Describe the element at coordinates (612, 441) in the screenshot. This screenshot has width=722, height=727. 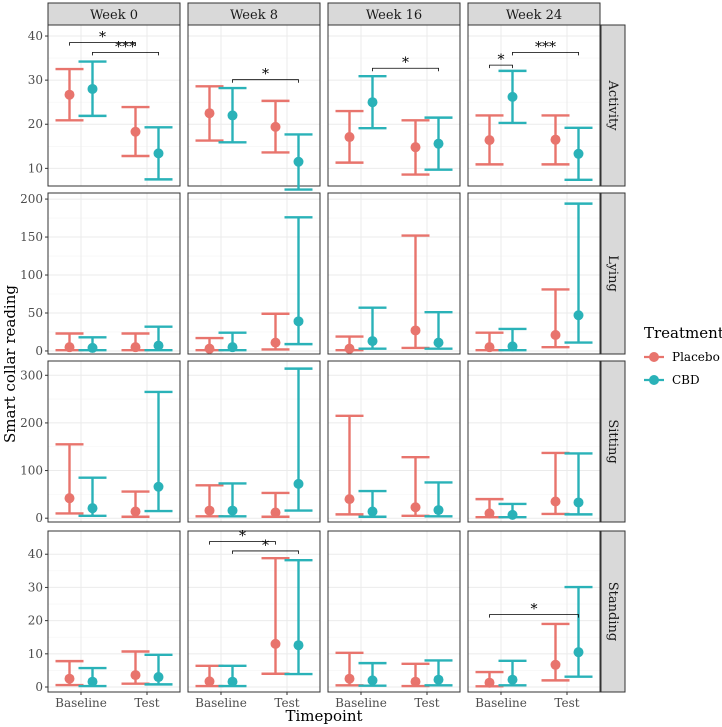
I see `strip-label-sitting: Sitting` at that location.